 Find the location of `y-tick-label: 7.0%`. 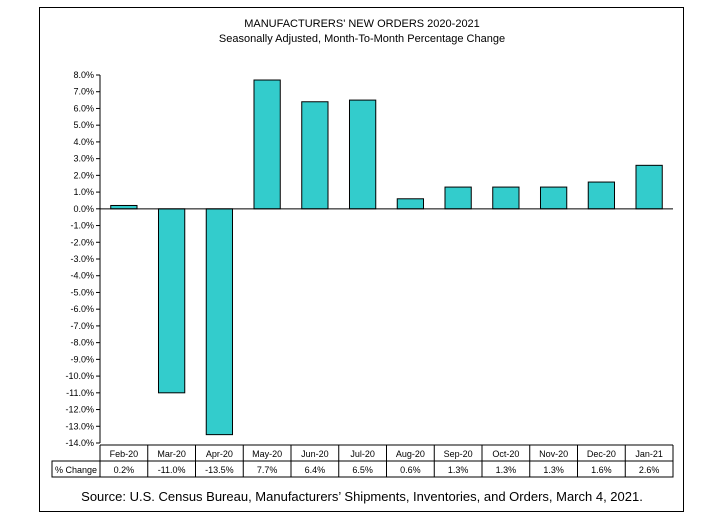

y-tick-label: 7.0% is located at coordinates (83, 92).